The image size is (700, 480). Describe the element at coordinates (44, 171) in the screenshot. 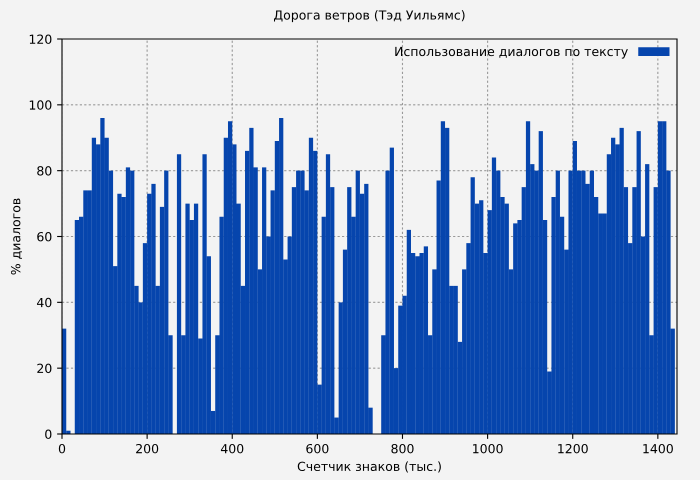

I see `y-tick-label: 80` at that location.